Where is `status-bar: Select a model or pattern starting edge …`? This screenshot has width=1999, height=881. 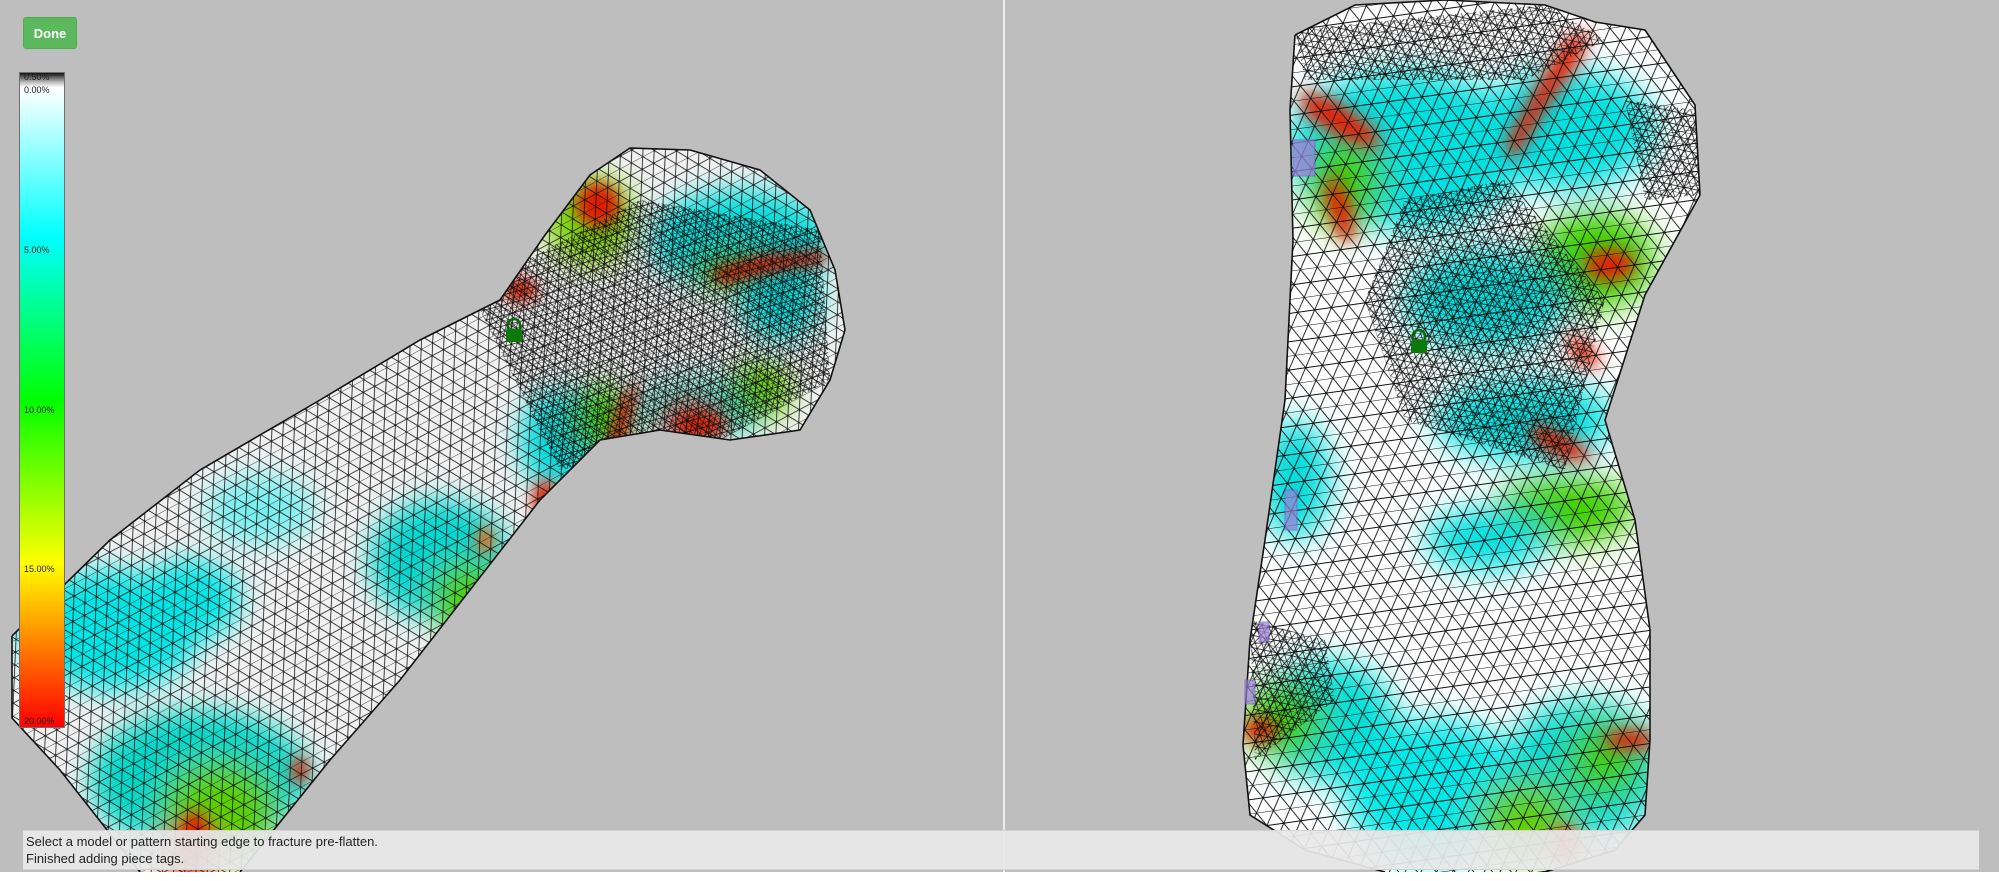 status-bar: Select a model or pattern starting edge … is located at coordinates (1001, 850).